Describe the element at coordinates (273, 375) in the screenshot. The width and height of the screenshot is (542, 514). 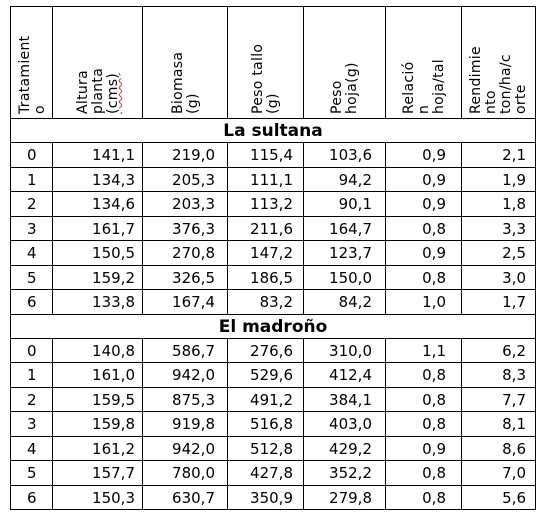
I see `table-row: 1 161,0 942,0 529,6 412,4 0,8 8,3` at that location.